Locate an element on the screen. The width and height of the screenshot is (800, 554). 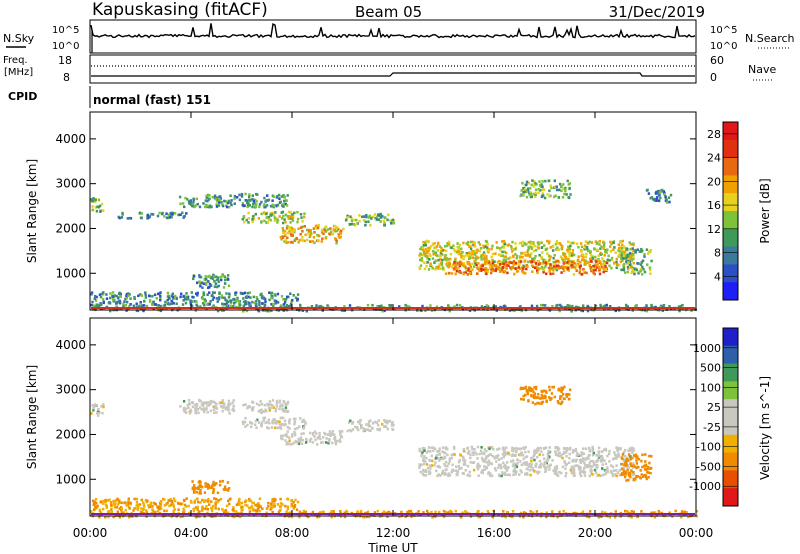
freq-left-tick-top: 18 is located at coordinates (65, 60).